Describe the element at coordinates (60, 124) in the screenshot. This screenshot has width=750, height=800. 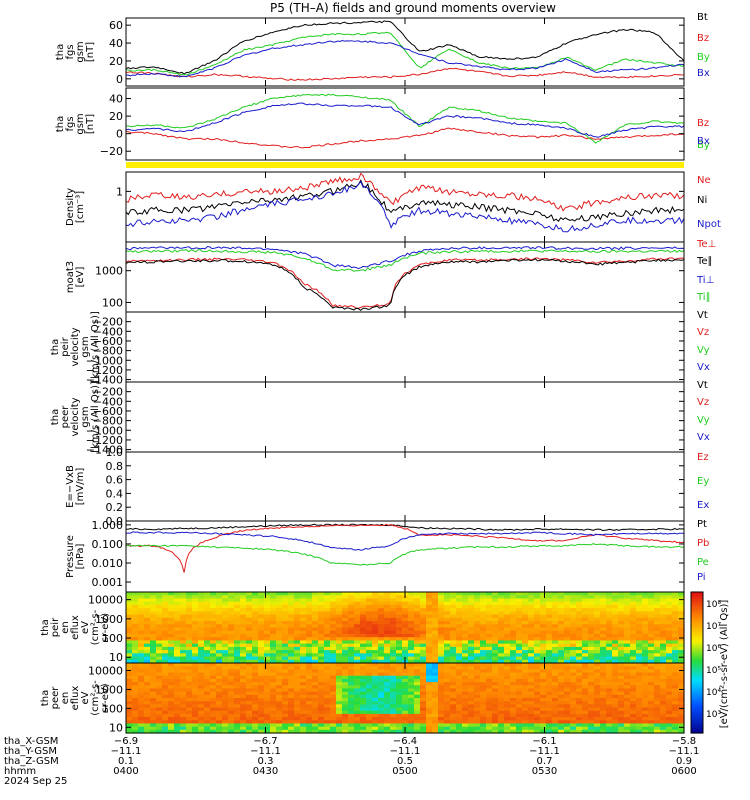
I see `y-axis-label-line: tha` at that location.